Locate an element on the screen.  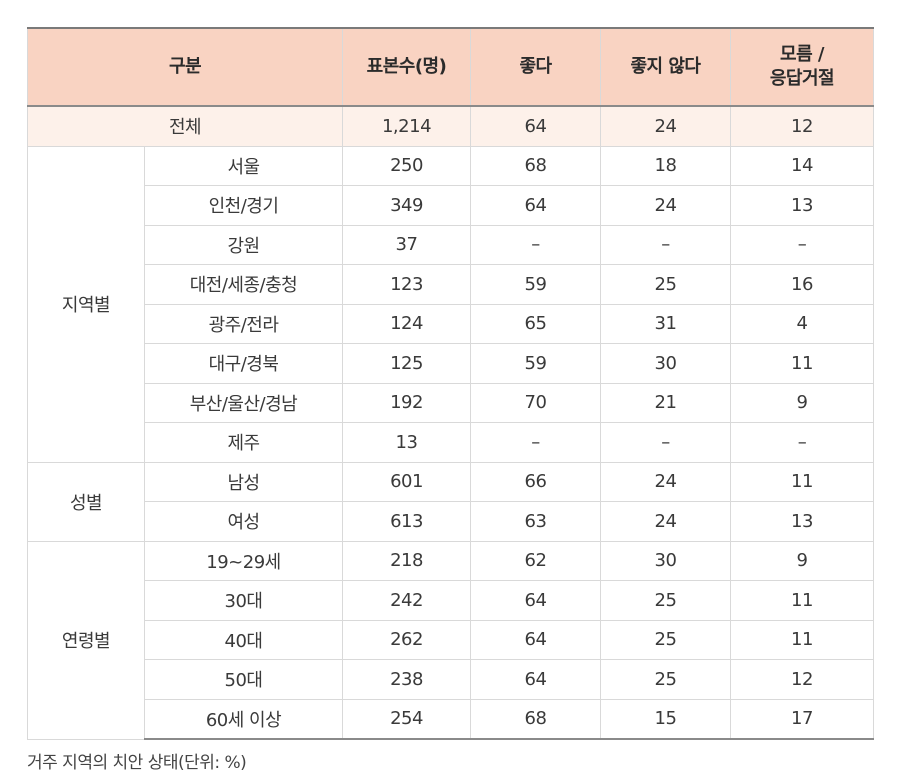
row-not-good: 18 is located at coordinates (665, 165).